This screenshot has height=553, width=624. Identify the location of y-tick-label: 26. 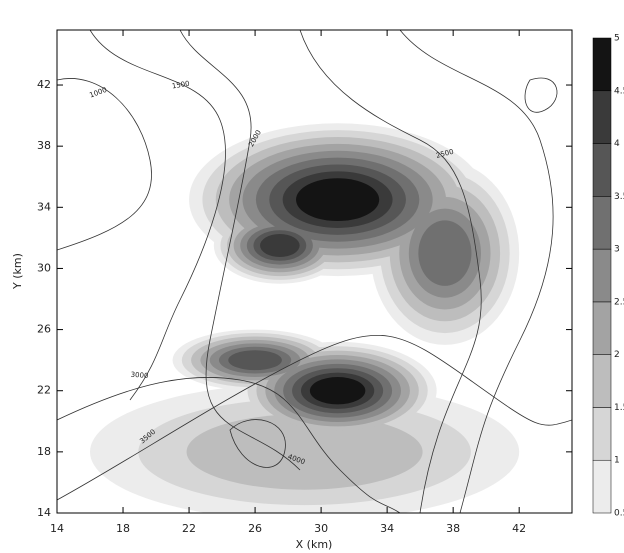
(44, 329).